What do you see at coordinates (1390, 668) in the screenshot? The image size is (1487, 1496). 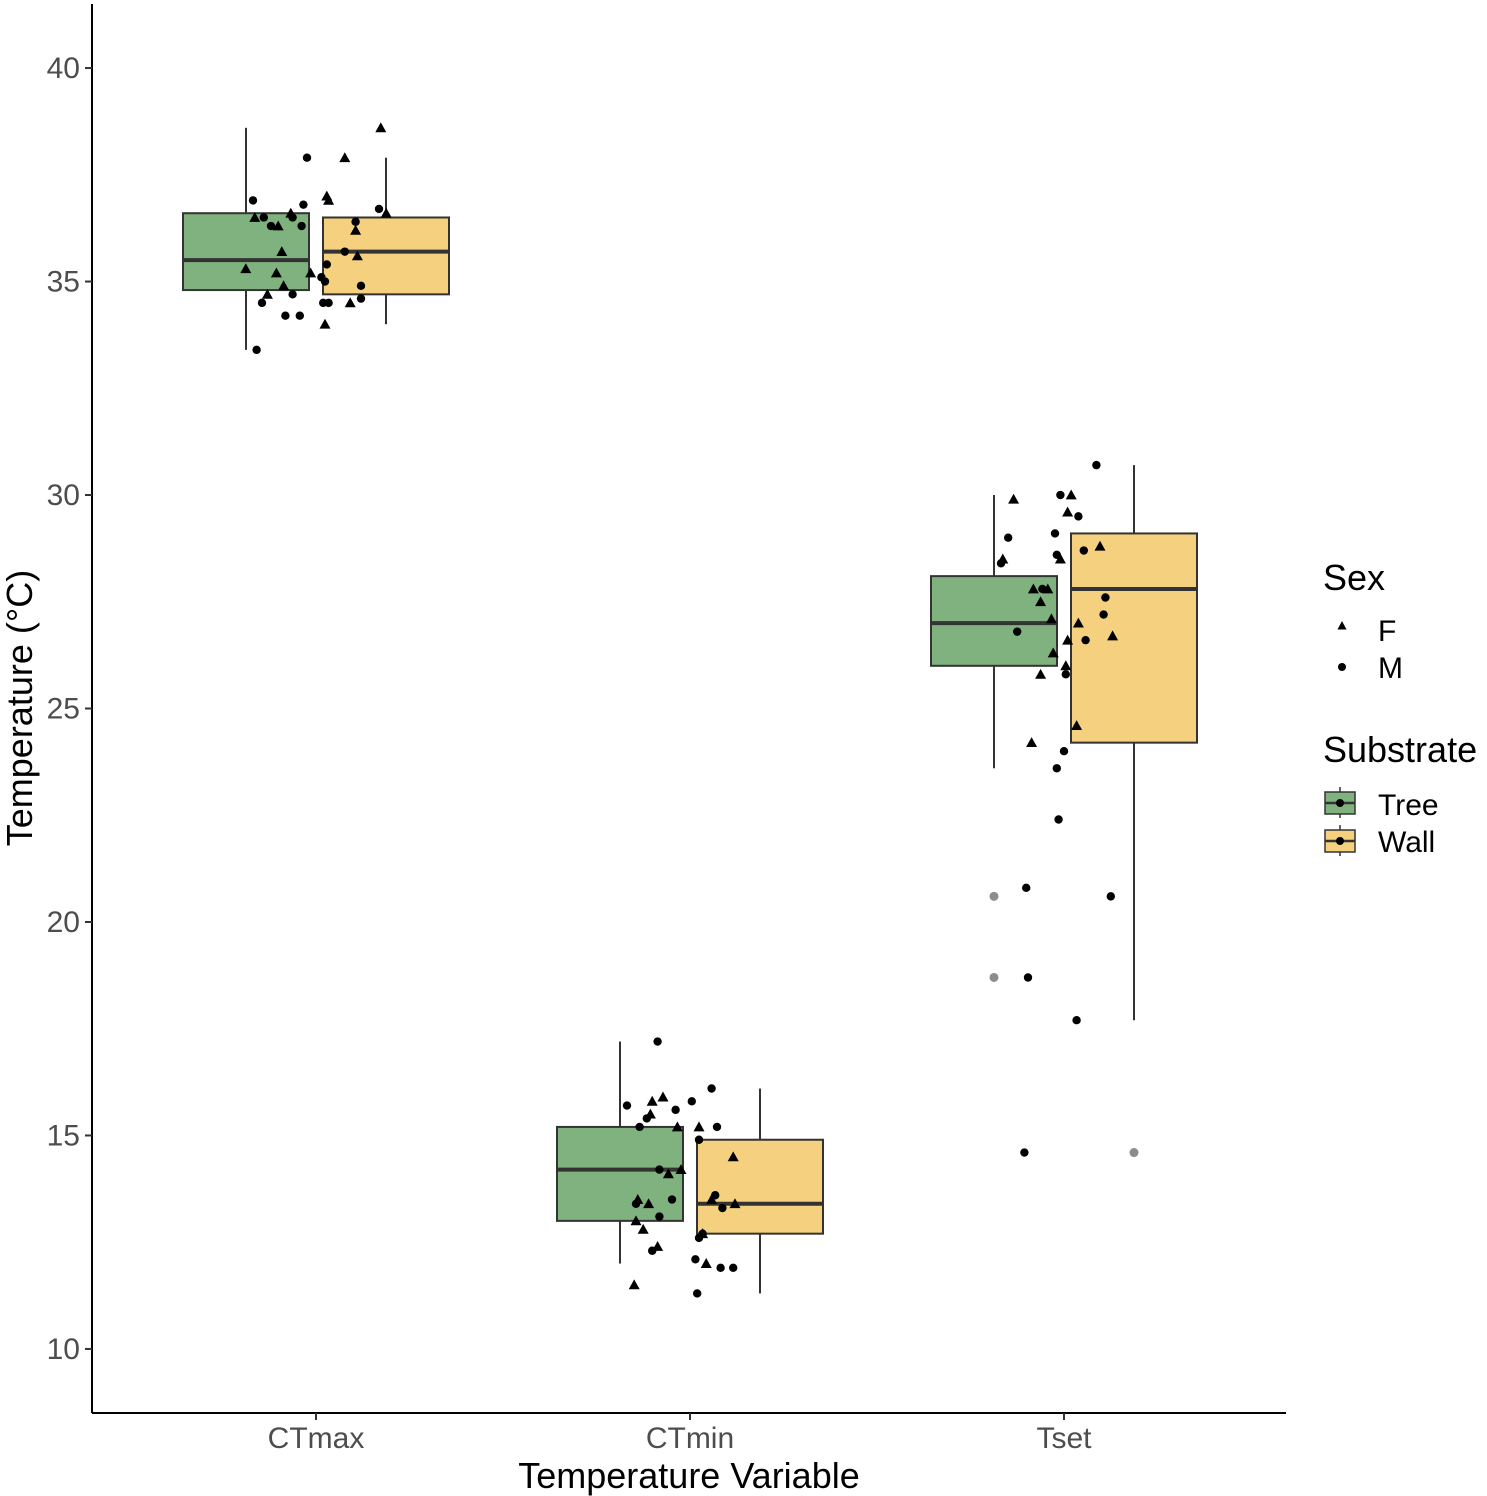 I see `legend-label-m: M` at bounding box center [1390, 668].